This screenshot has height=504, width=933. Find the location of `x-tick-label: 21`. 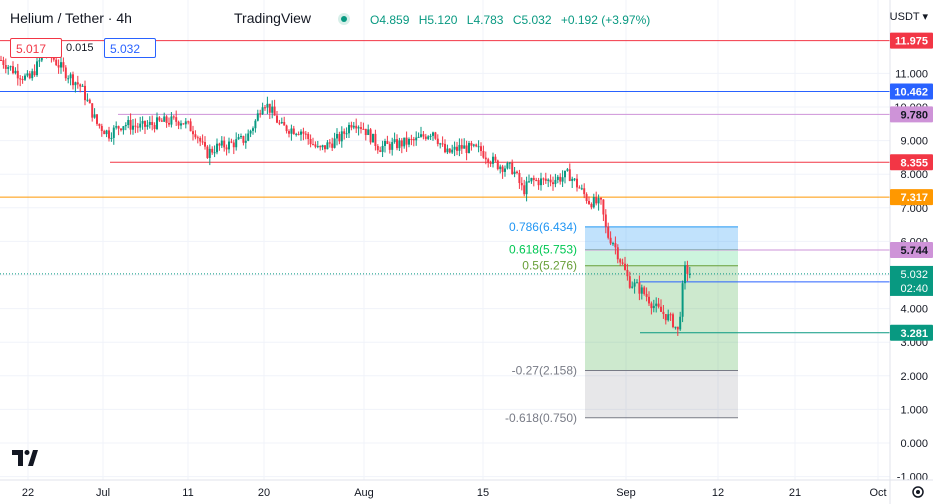

x-tick-label: 21 is located at coordinates (795, 493).